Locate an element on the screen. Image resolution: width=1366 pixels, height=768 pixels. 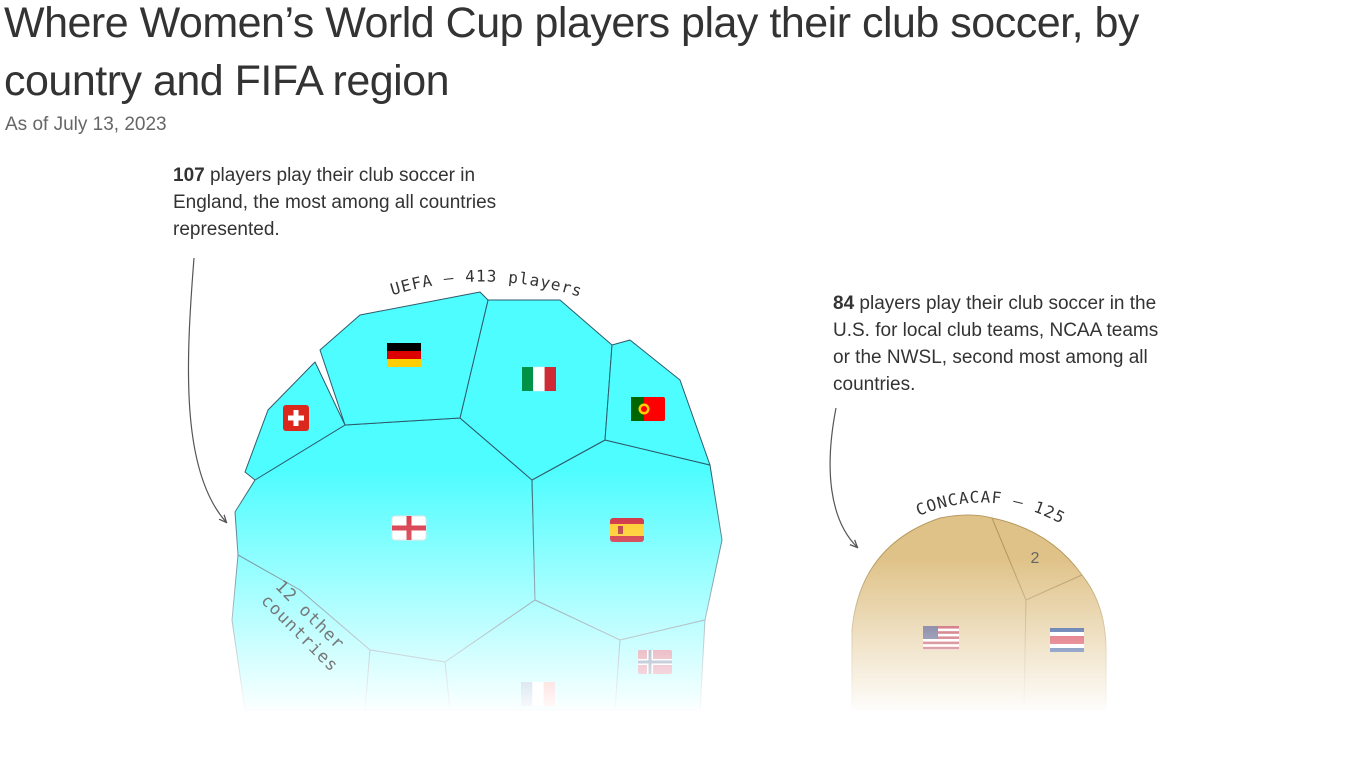
england-annotation-value: 107 is located at coordinates (189, 175).